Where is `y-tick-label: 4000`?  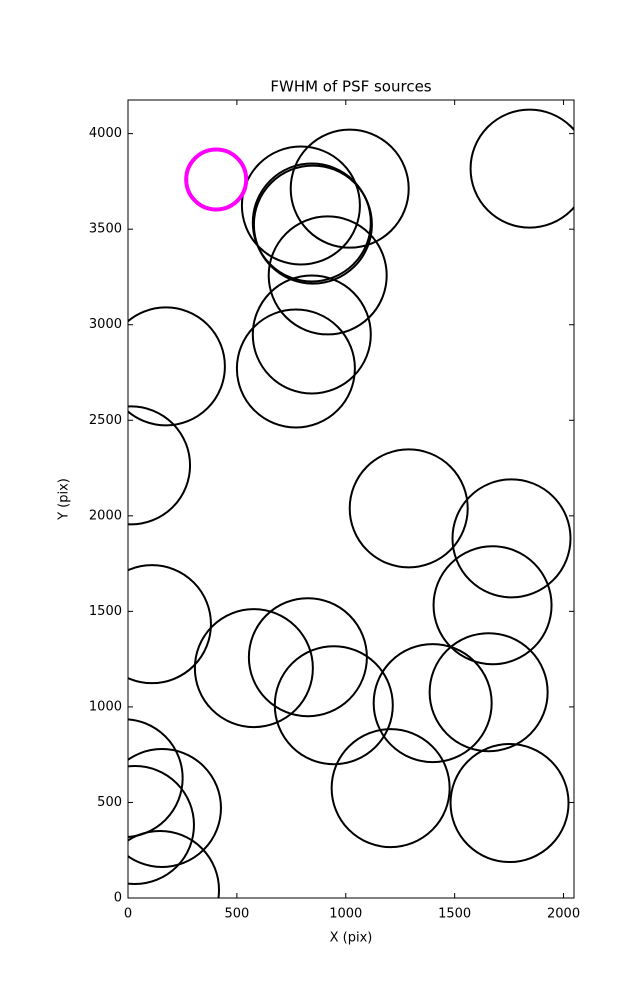
y-tick-label: 4000 is located at coordinates (105, 133).